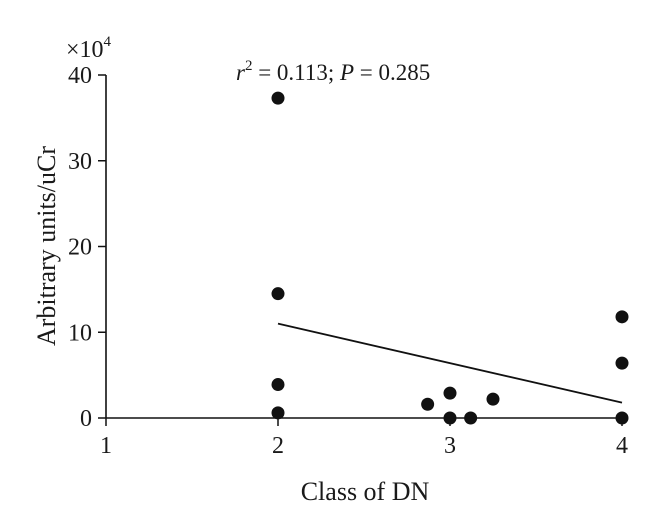 Image resolution: width=660 pixels, height=529 pixels. Describe the element at coordinates (450, 446) in the screenshot. I see `x-tick-label: 3` at that location.